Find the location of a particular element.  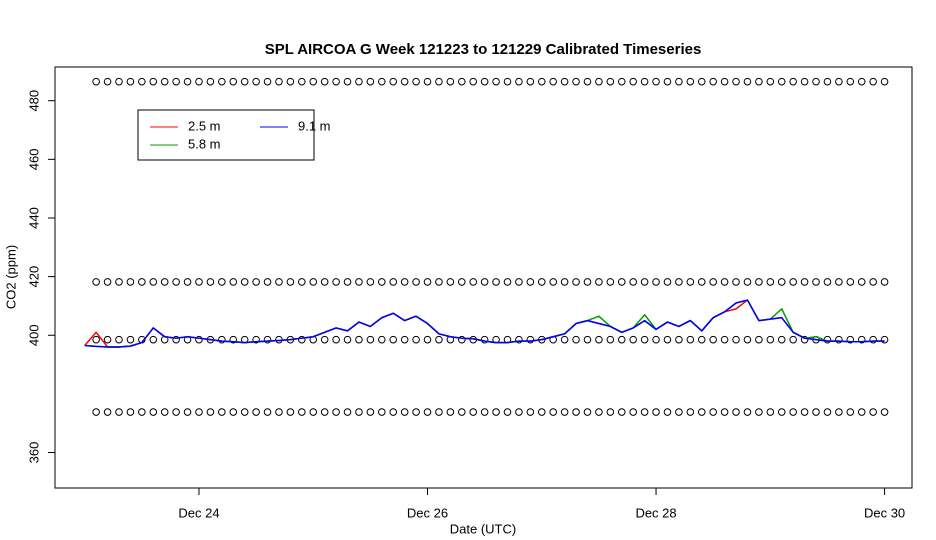

y-tick-label: 420 is located at coordinates (33, 277).